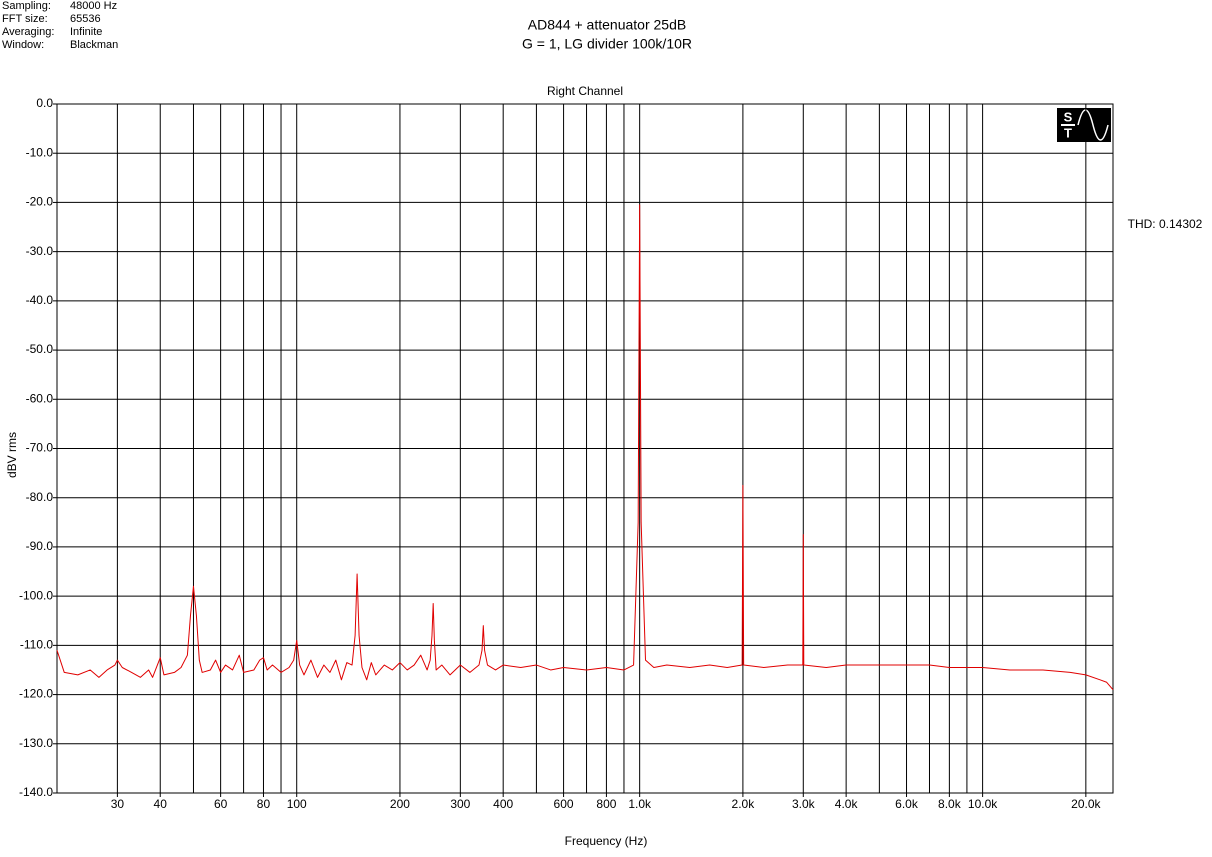 Image resolution: width=1212 pixels, height=857 pixels. Describe the element at coordinates (36, 743) in the screenshot. I see `y-tick-label: -130.0` at that location.